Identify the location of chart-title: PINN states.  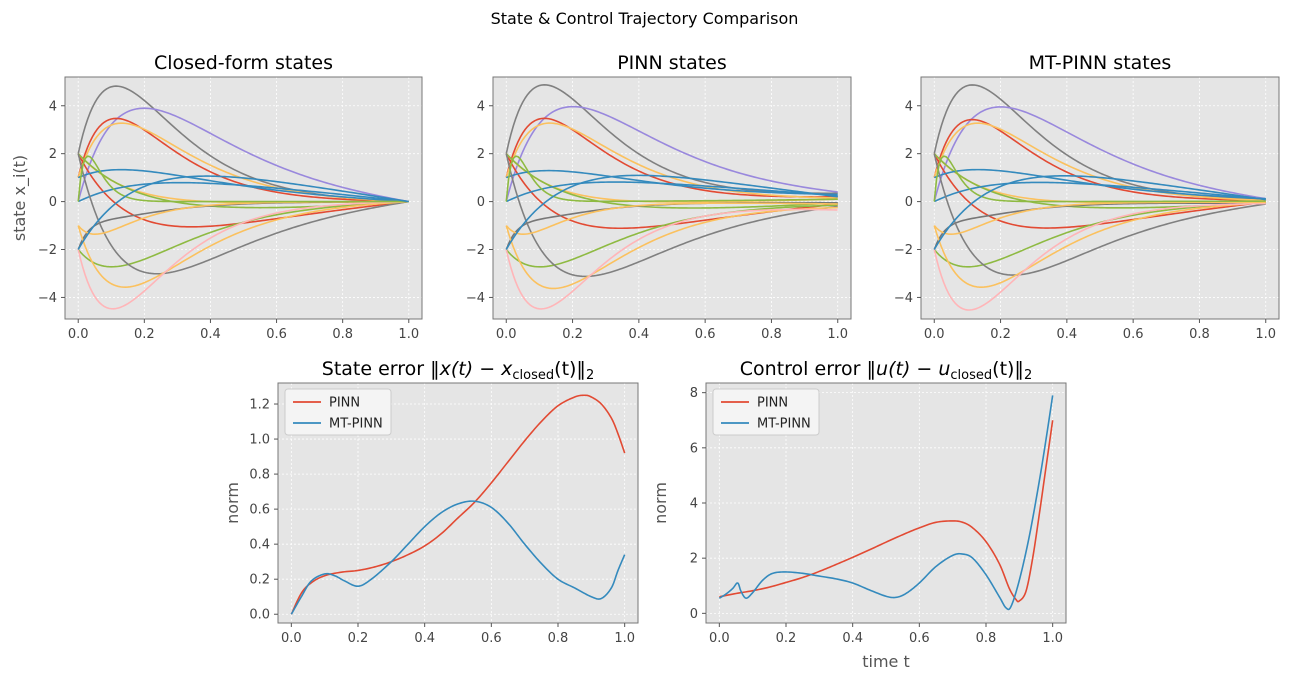
(672, 63).